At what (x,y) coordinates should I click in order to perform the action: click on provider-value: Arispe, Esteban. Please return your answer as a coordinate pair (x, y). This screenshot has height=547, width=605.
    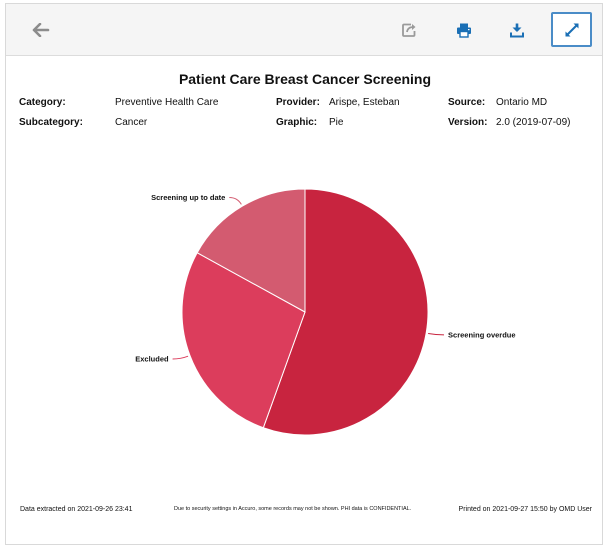
    Looking at the image, I should click on (364, 102).